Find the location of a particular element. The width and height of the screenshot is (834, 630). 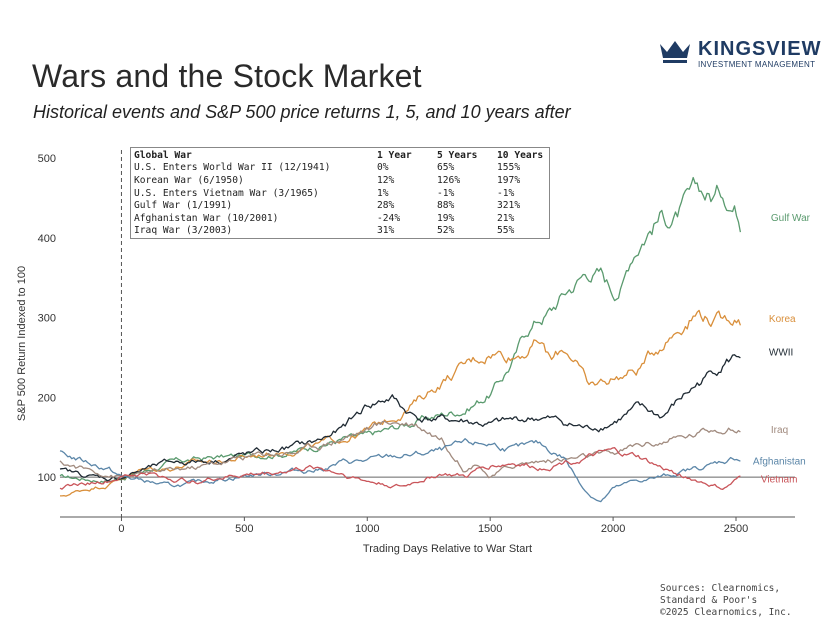

series-line-vietnam is located at coordinates (400, 468).